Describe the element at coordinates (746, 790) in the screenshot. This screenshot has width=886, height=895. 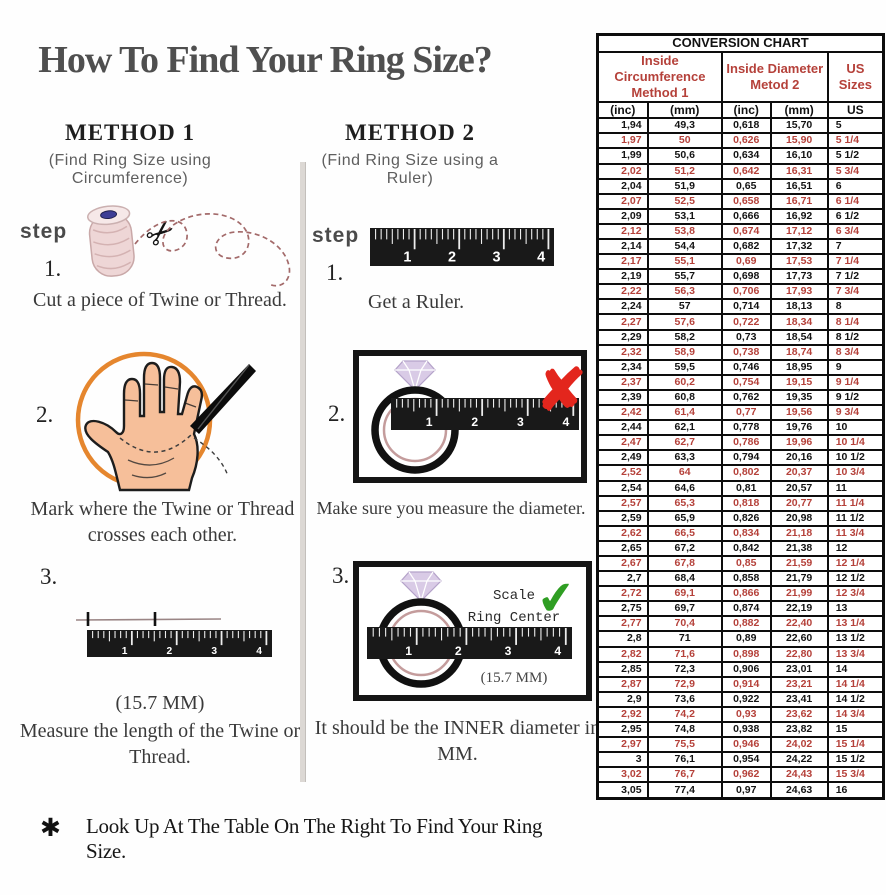
I see `table-cell: 0,97` at that location.